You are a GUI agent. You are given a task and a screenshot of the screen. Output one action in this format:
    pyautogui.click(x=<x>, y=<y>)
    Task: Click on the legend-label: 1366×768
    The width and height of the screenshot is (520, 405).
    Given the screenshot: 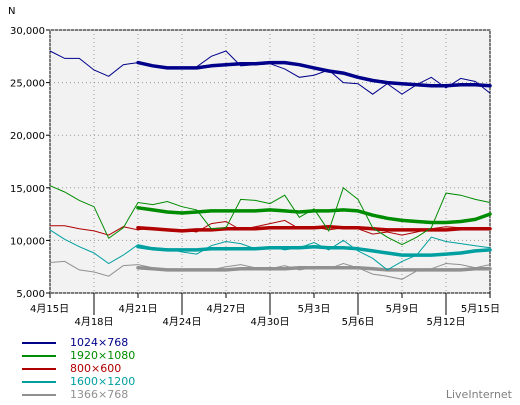 What is the action you would take?
    pyautogui.click(x=99, y=394)
    